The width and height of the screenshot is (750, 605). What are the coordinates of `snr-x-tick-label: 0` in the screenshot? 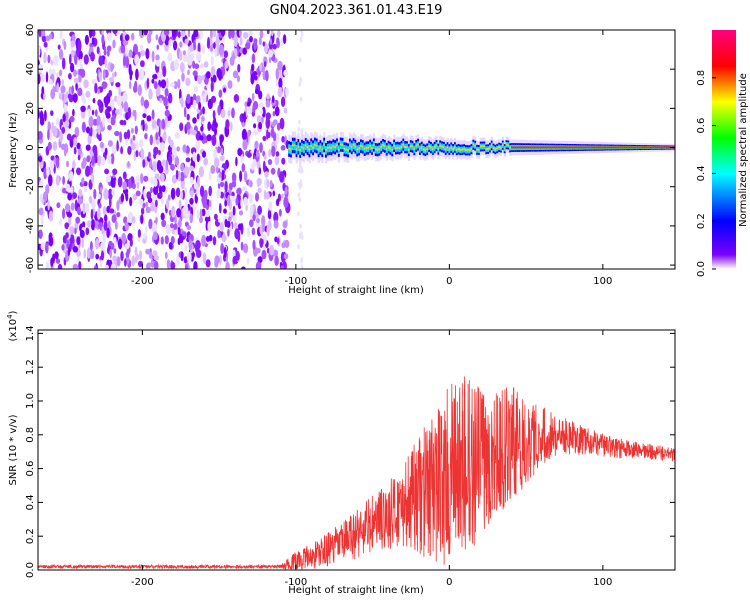 It's located at (449, 582).